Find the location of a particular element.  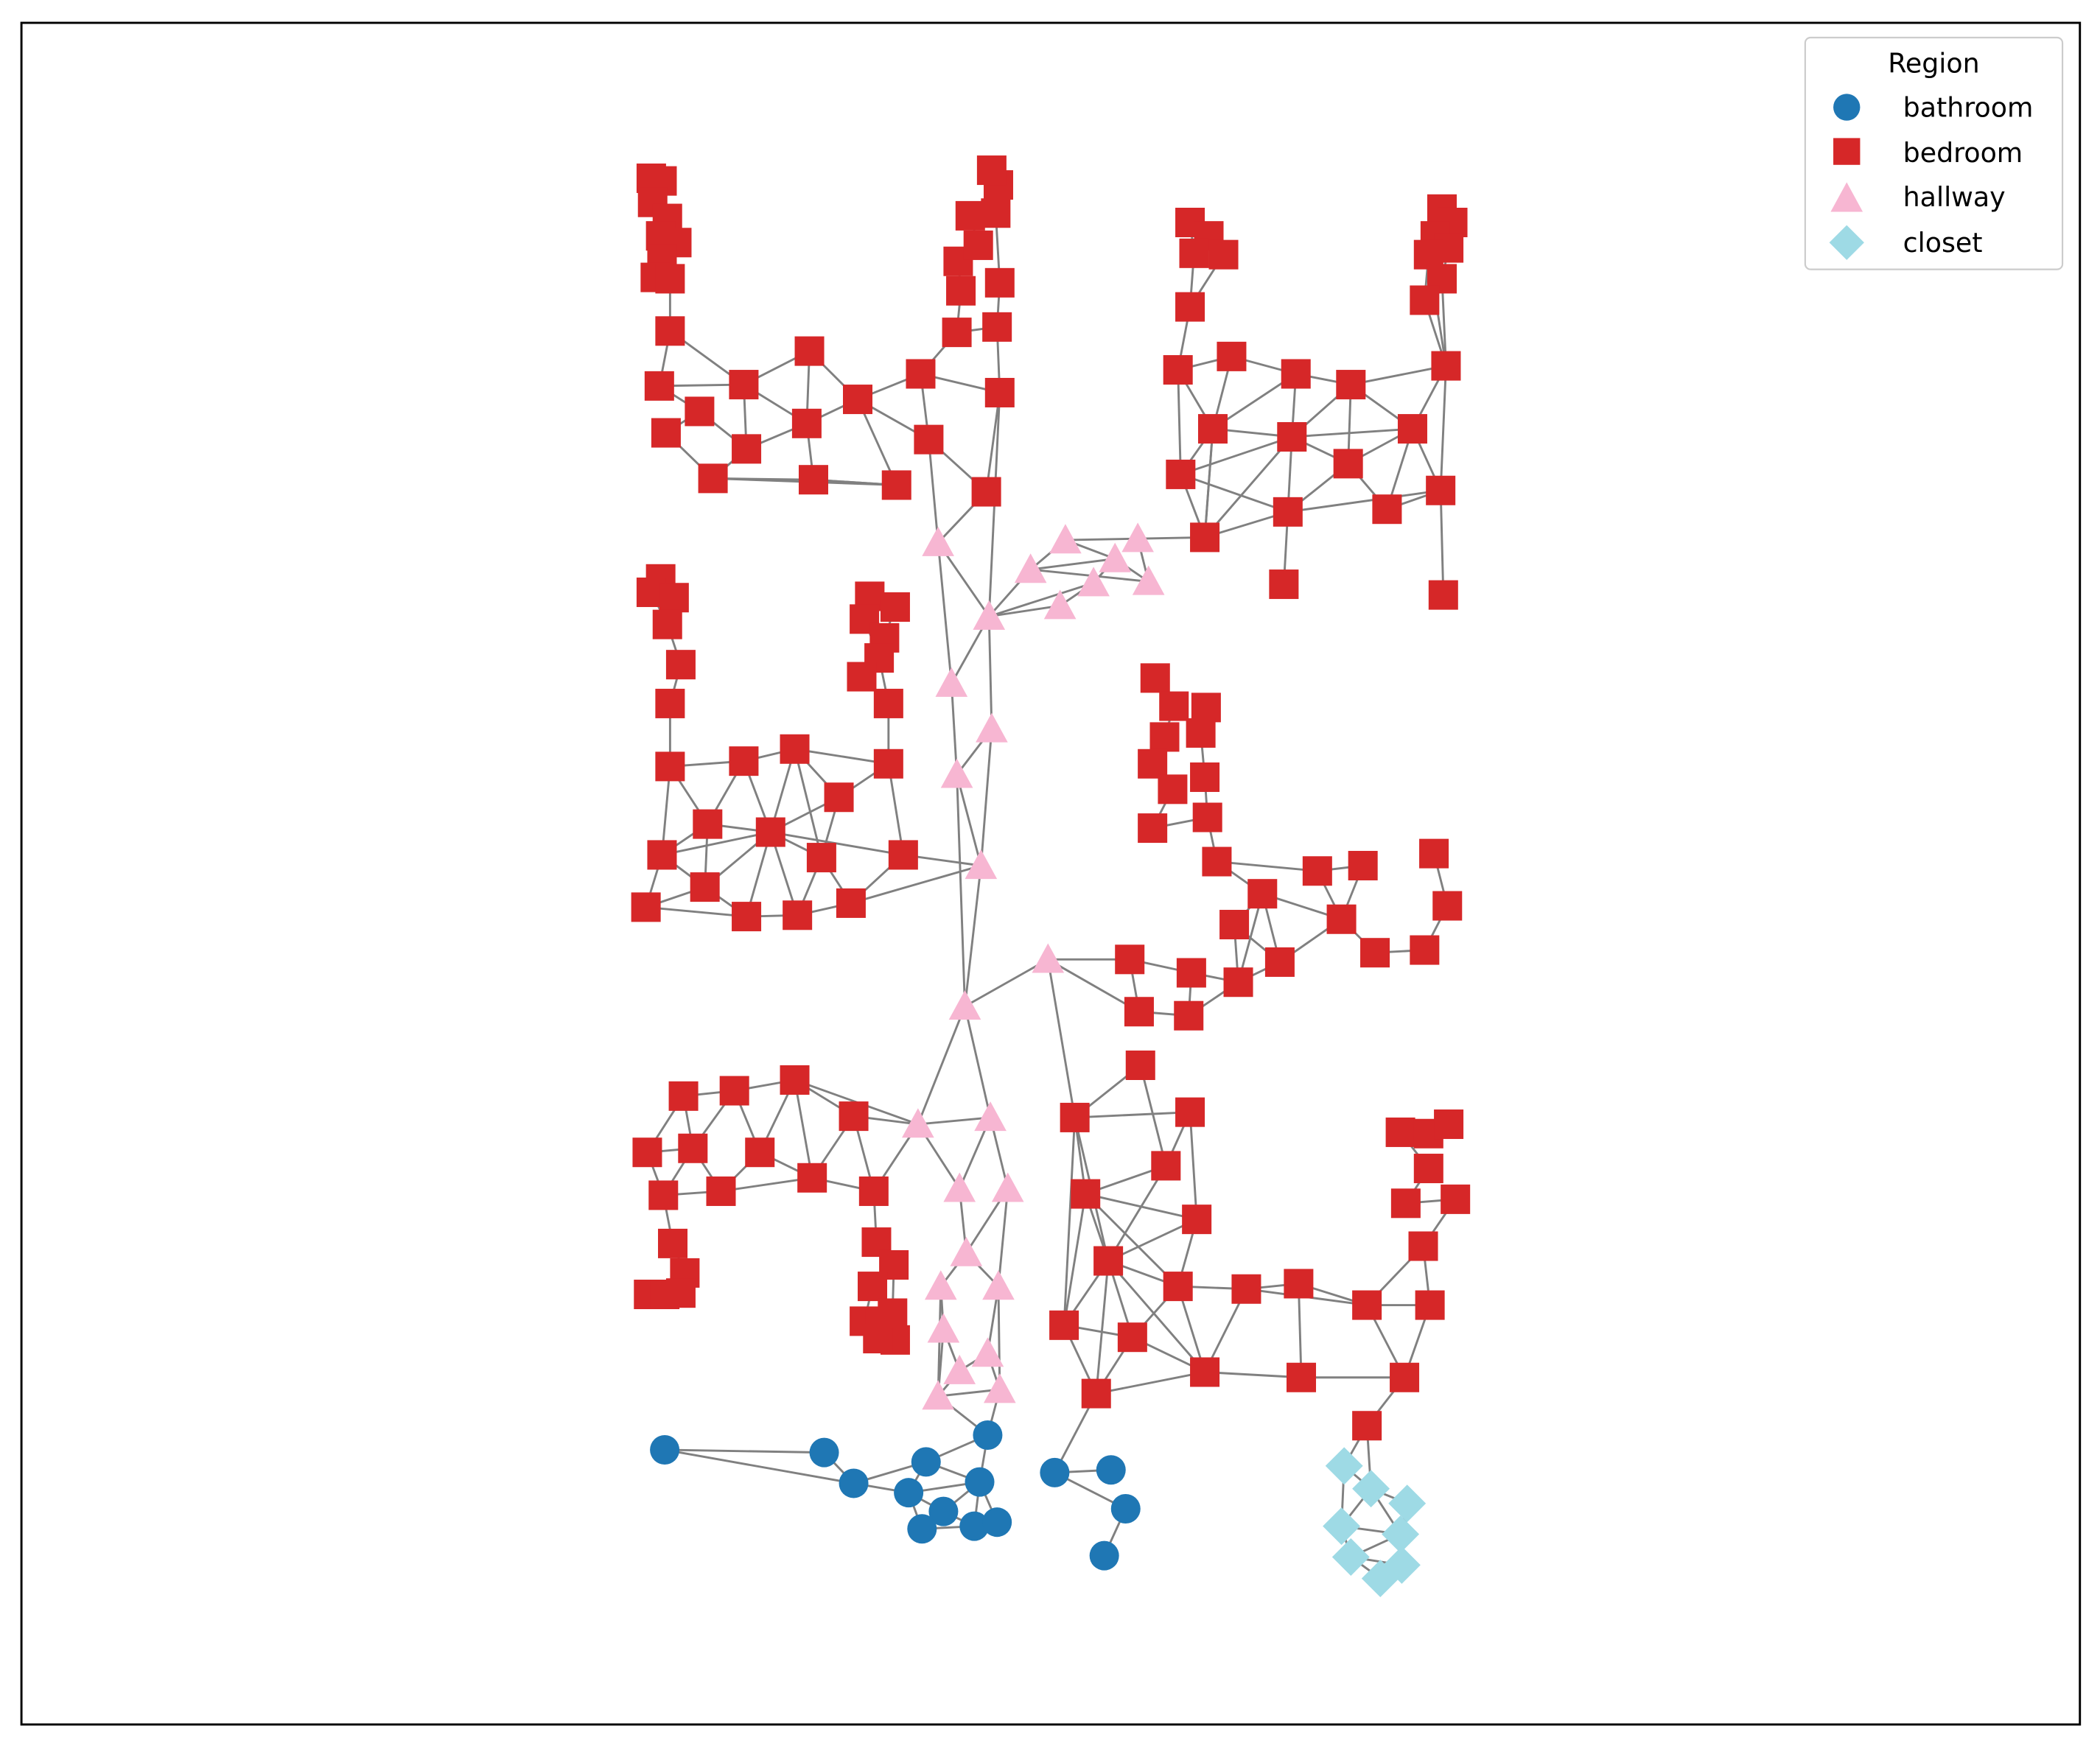

legend: Region bathroom bedroom hallway closet is located at coordinates (1934, 153).